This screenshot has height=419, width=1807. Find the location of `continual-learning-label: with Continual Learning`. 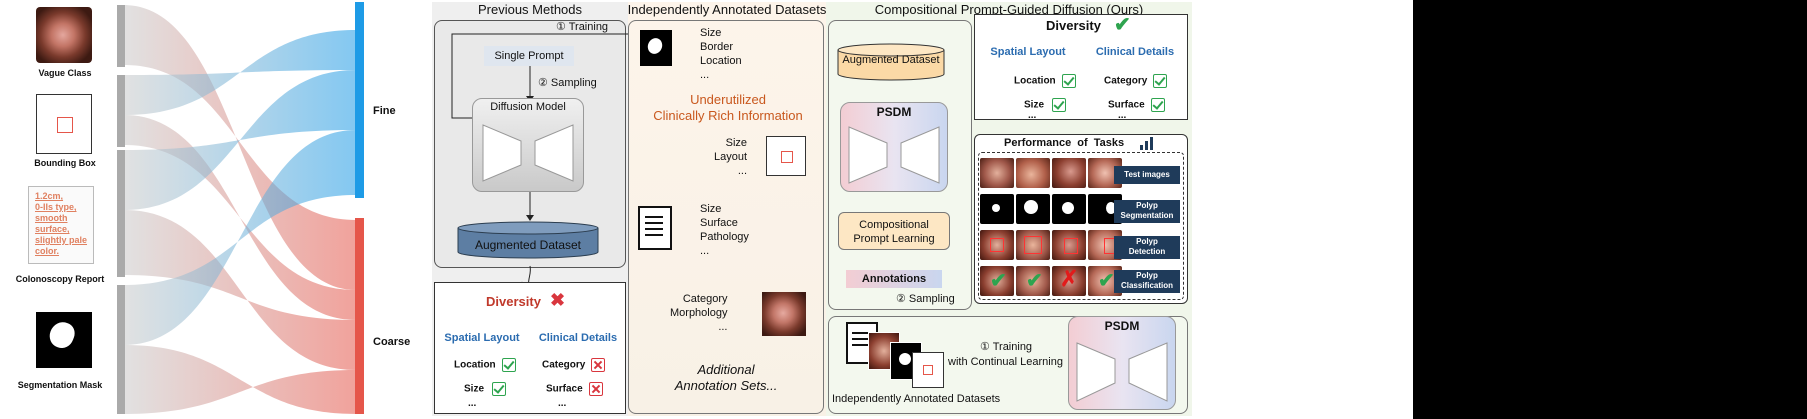

continual-learning-label: with Continual Learning is located at coordinates (1005, 362).